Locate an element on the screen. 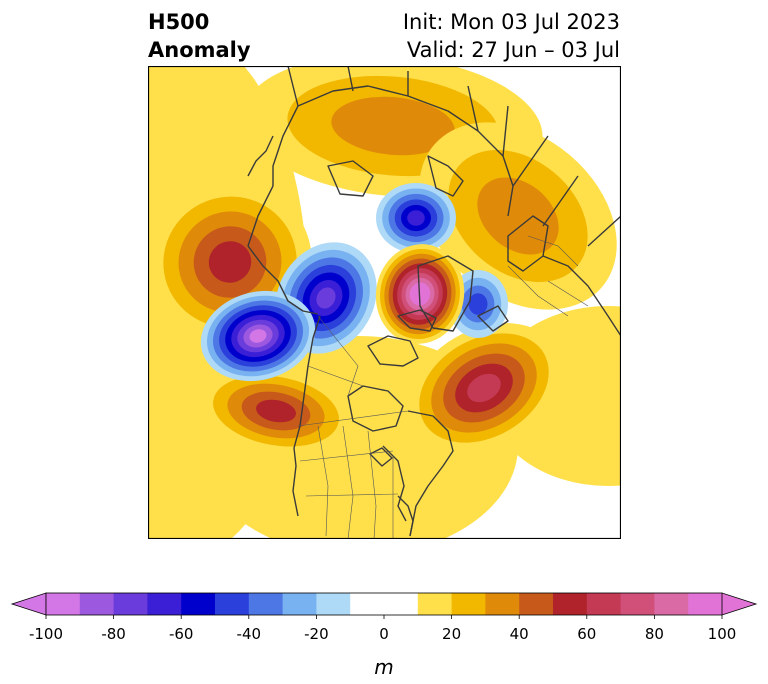  colorbar-tick-label: 80 is located at coordinates (654, 634).